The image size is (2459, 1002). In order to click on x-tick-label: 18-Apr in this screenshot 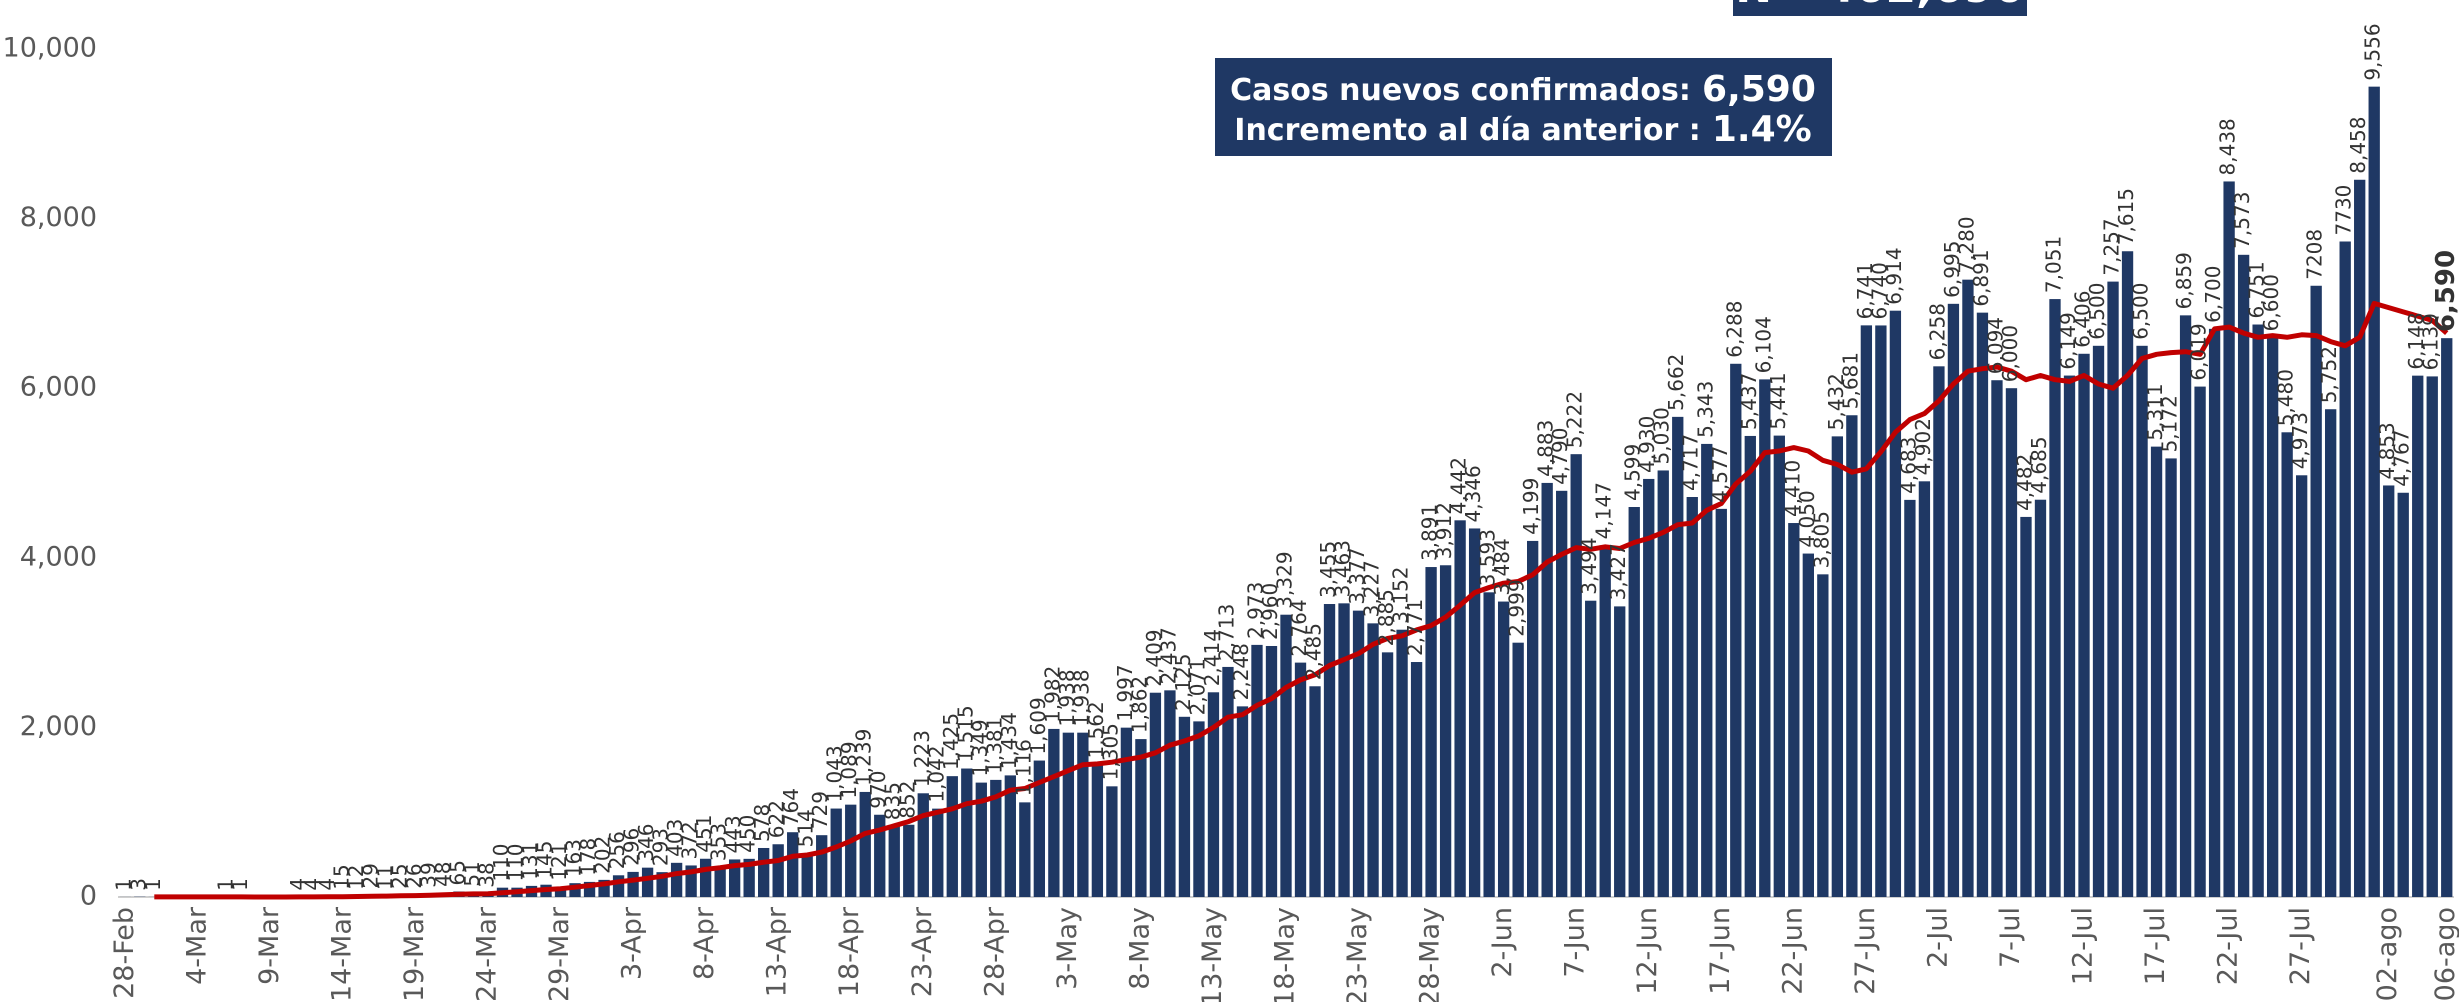, I will do `click(849, 951)`.